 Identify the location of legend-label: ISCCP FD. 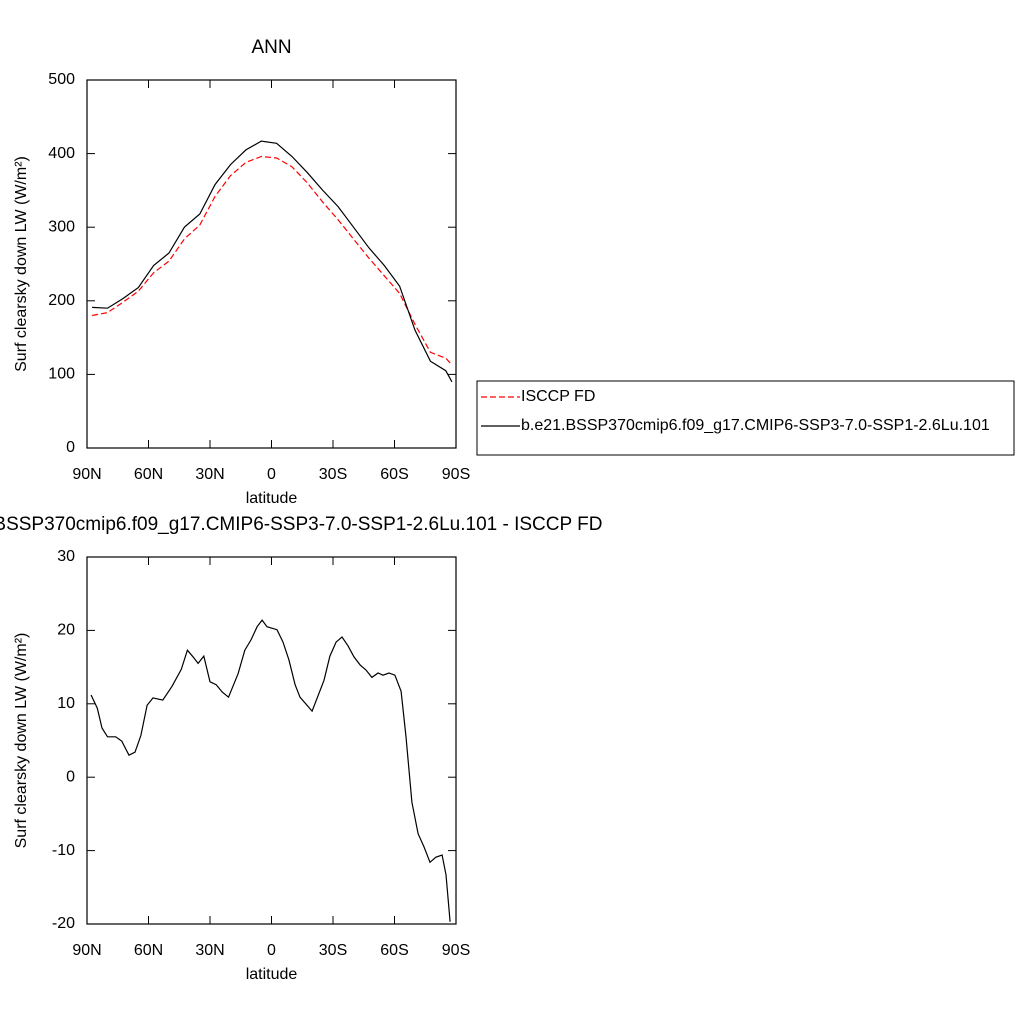
(558, 396).